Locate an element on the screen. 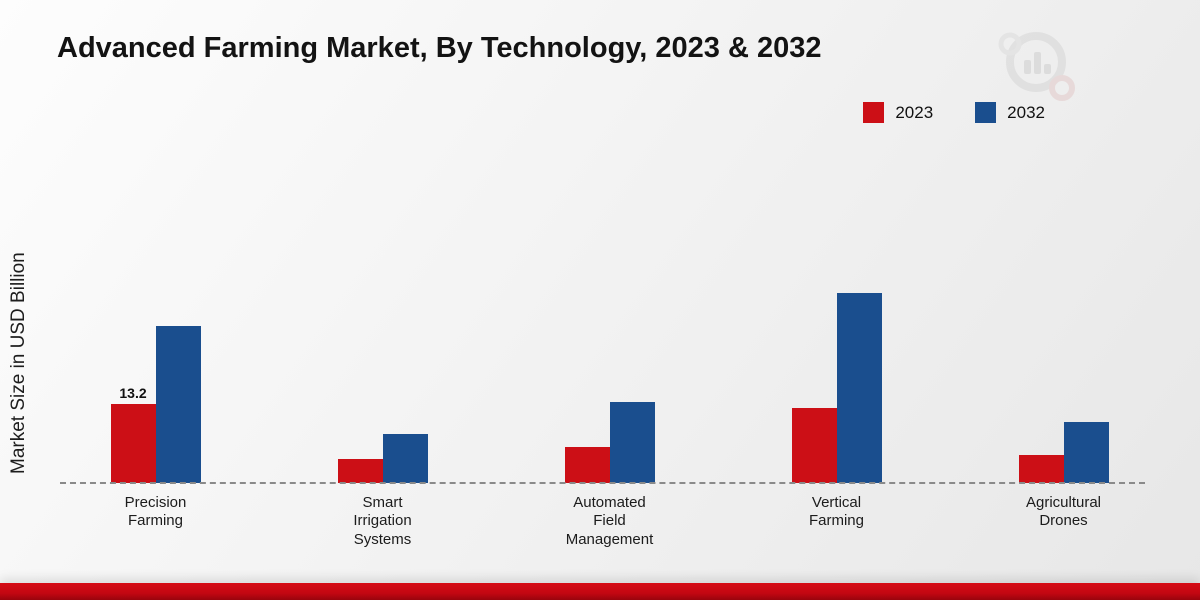 The width and height of the screenshot is (1200, 600). category-label: Precision Farming is located at coordinates (155, 512).